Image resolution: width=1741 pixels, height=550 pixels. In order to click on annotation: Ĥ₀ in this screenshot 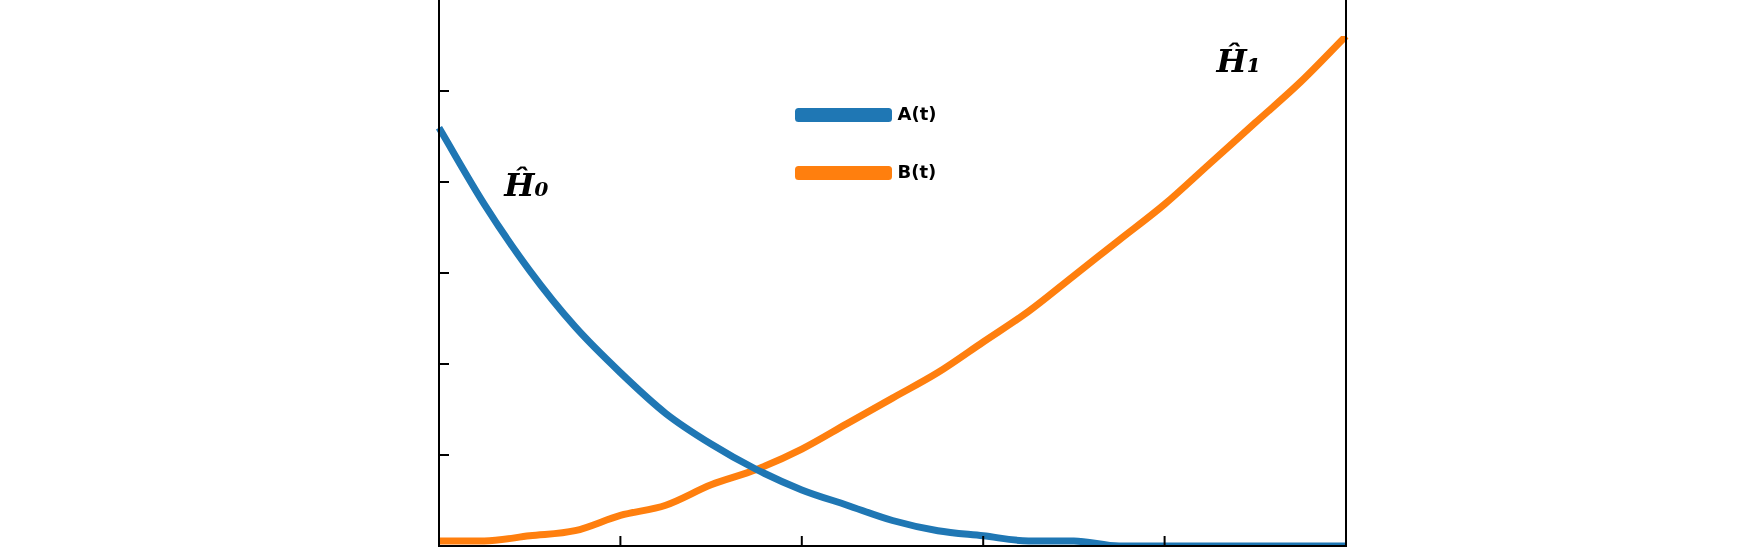, I will do `click(526, 185)`.